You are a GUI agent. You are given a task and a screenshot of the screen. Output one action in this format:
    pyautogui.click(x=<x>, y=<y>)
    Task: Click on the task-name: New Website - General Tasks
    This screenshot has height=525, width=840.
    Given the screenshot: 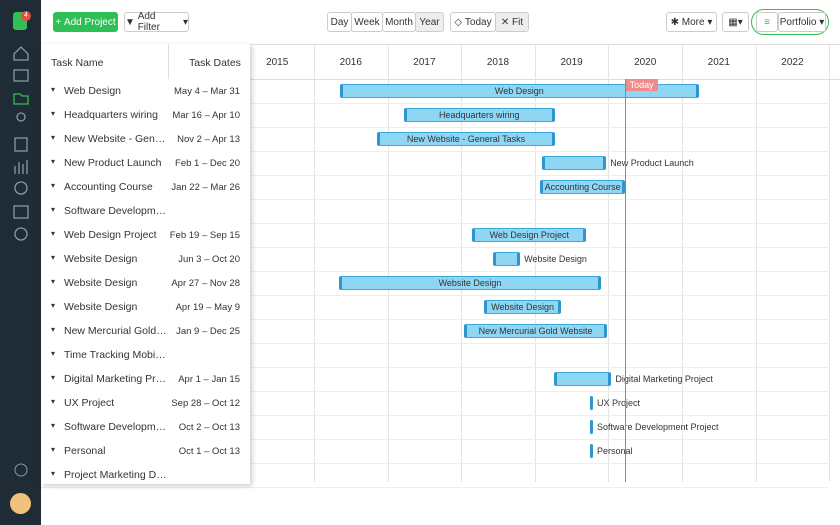 What is the action you would take?
    pyautogui.click(x=116, y=139)
    